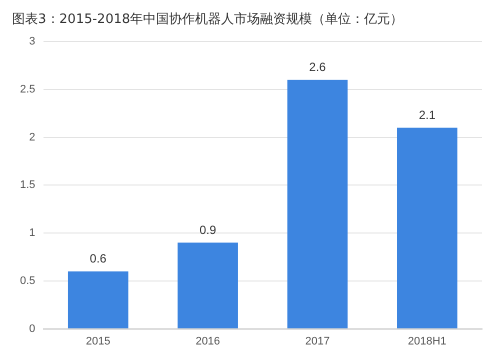  I want to click on y-tick-label: 2.5, so click(28, 90).